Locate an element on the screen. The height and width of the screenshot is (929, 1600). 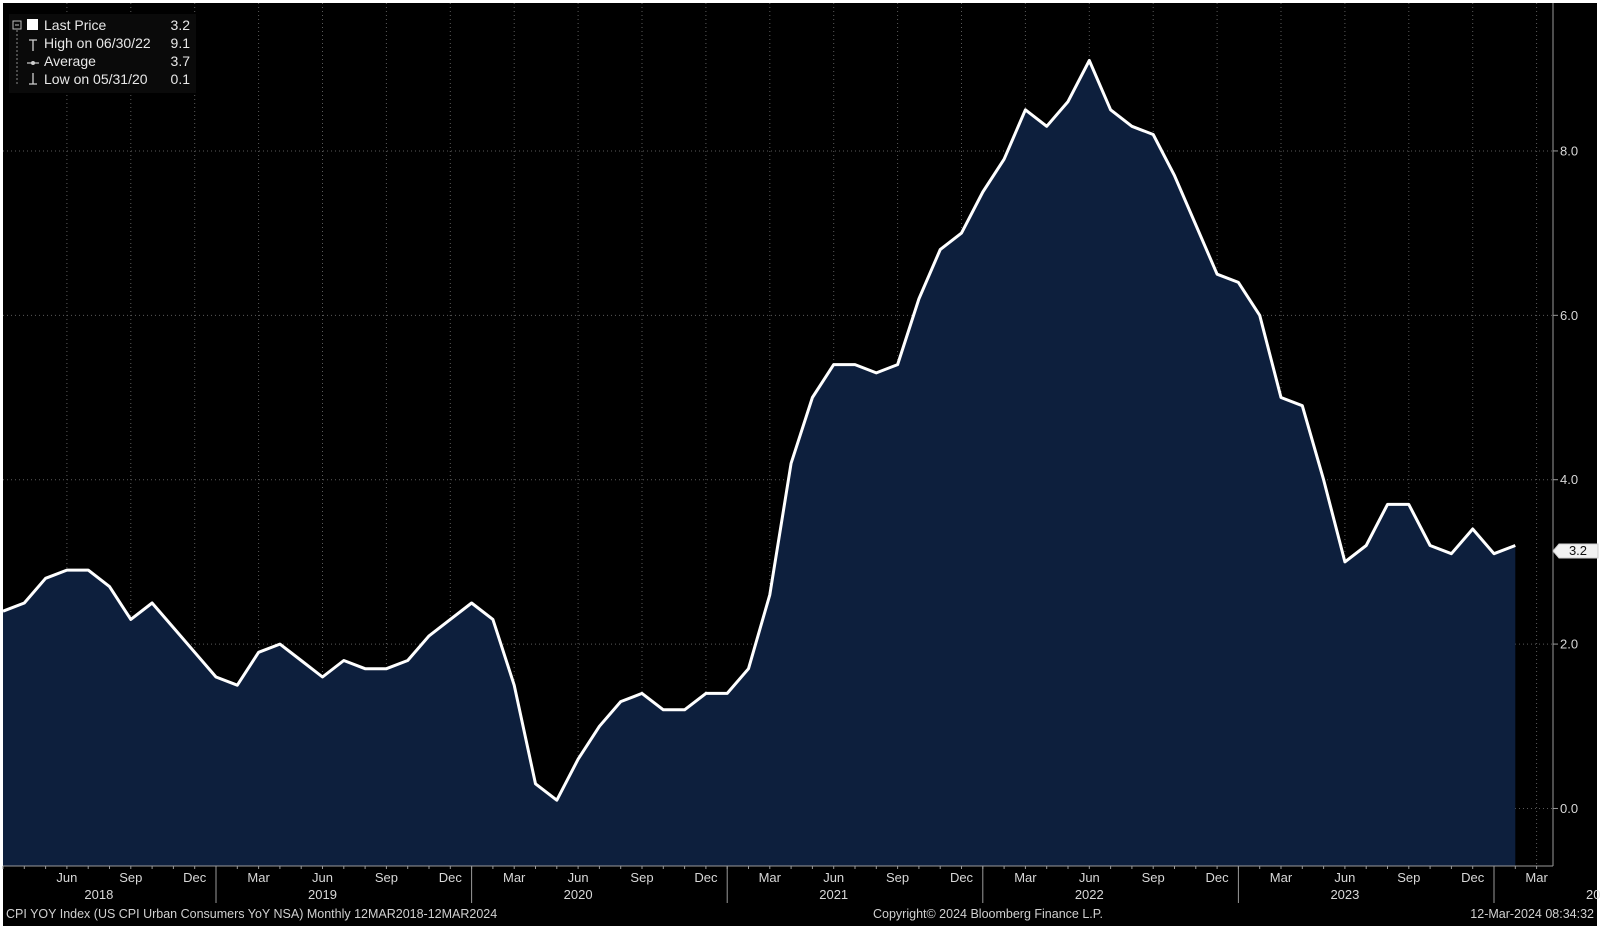
x-year-label: 2024 is located at coordinates (1593, 894).